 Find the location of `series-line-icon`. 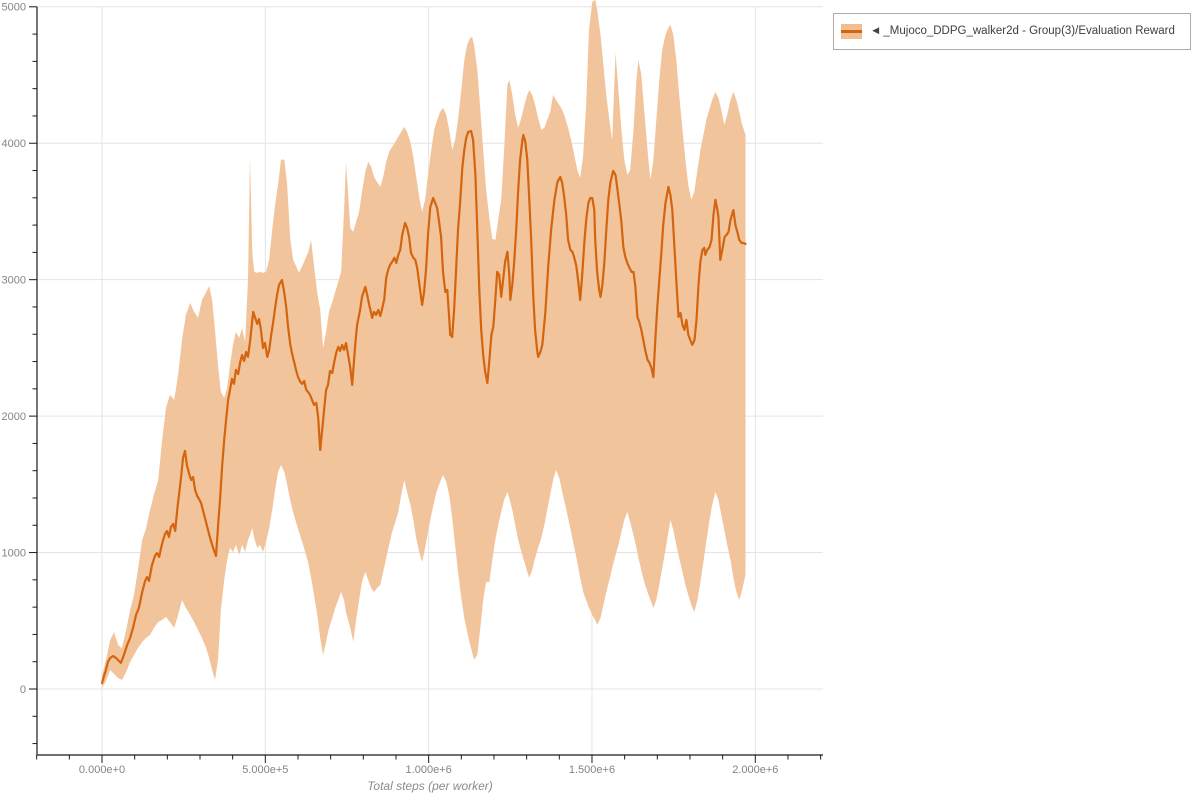

series-line-icon is located at coordinates (851, 31).